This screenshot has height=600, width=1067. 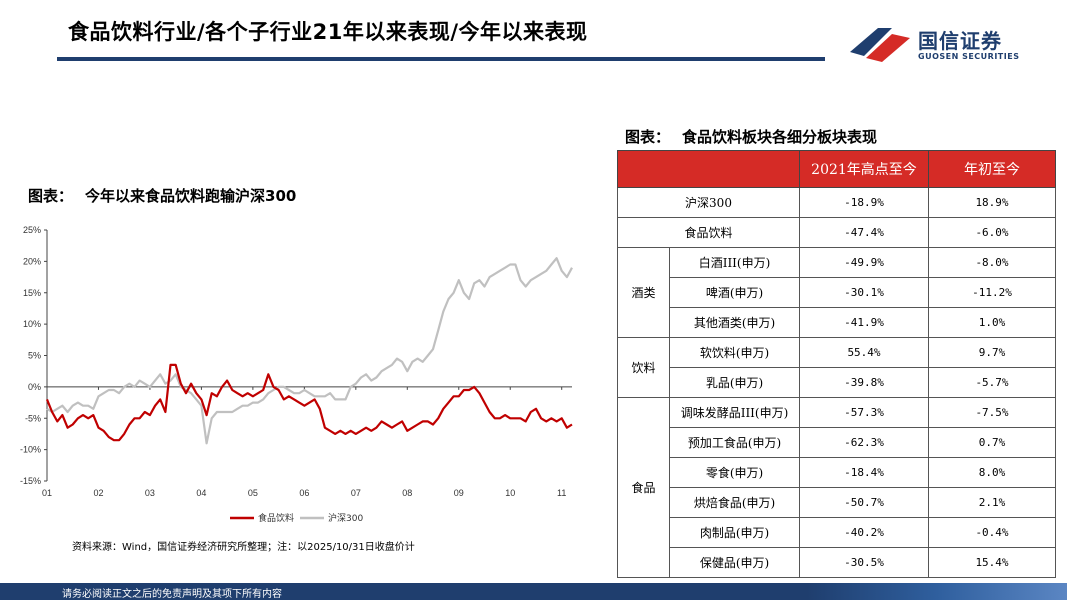 What do you see at coordinates (734, 472) in the screenshot?
I see `row-name: 零食(申万)` at bounding box center [734, 472].